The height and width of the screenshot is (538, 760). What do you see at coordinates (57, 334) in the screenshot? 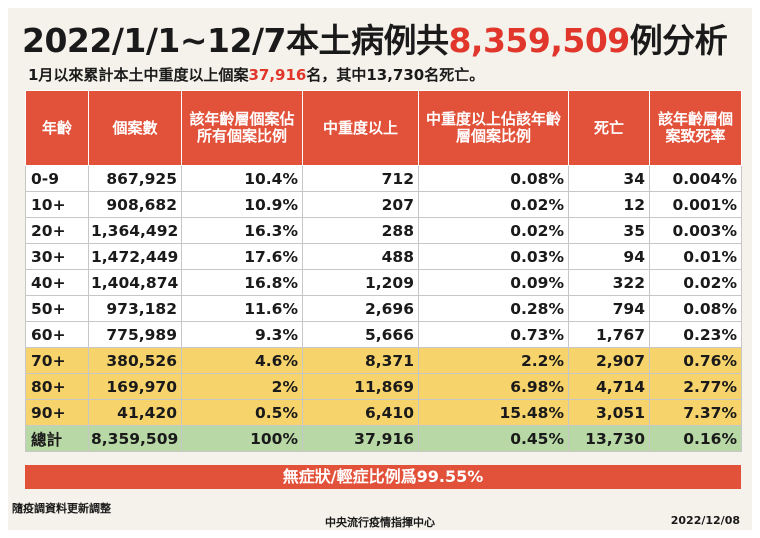
I see `cell-age: 60+` at bounding box center [57, 334].